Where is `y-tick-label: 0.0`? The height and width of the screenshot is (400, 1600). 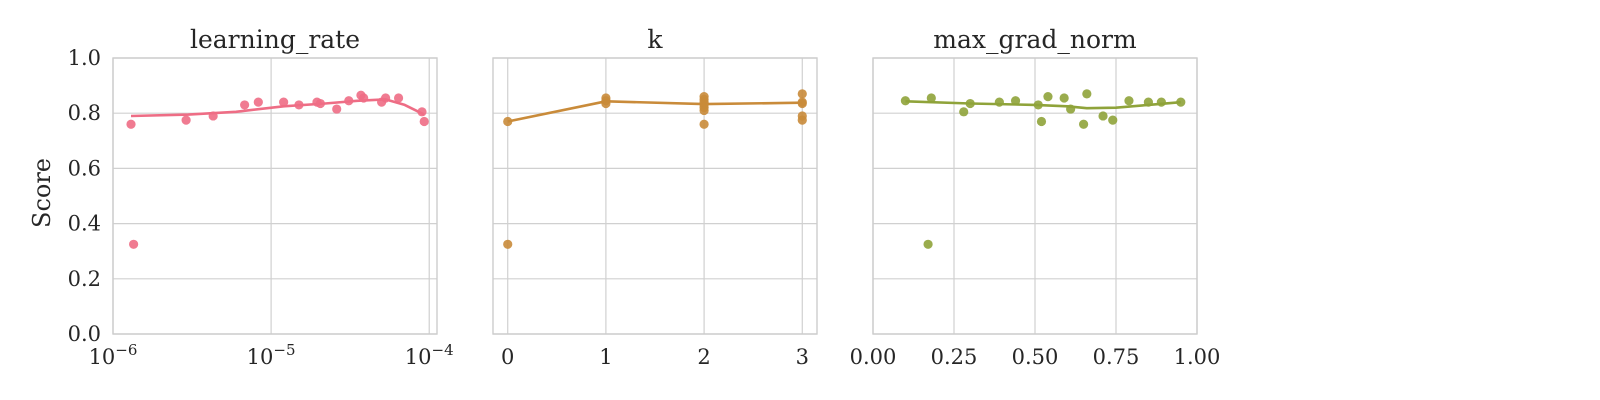
y-tick-label: 0.0 is located at coordinates (84, 334).